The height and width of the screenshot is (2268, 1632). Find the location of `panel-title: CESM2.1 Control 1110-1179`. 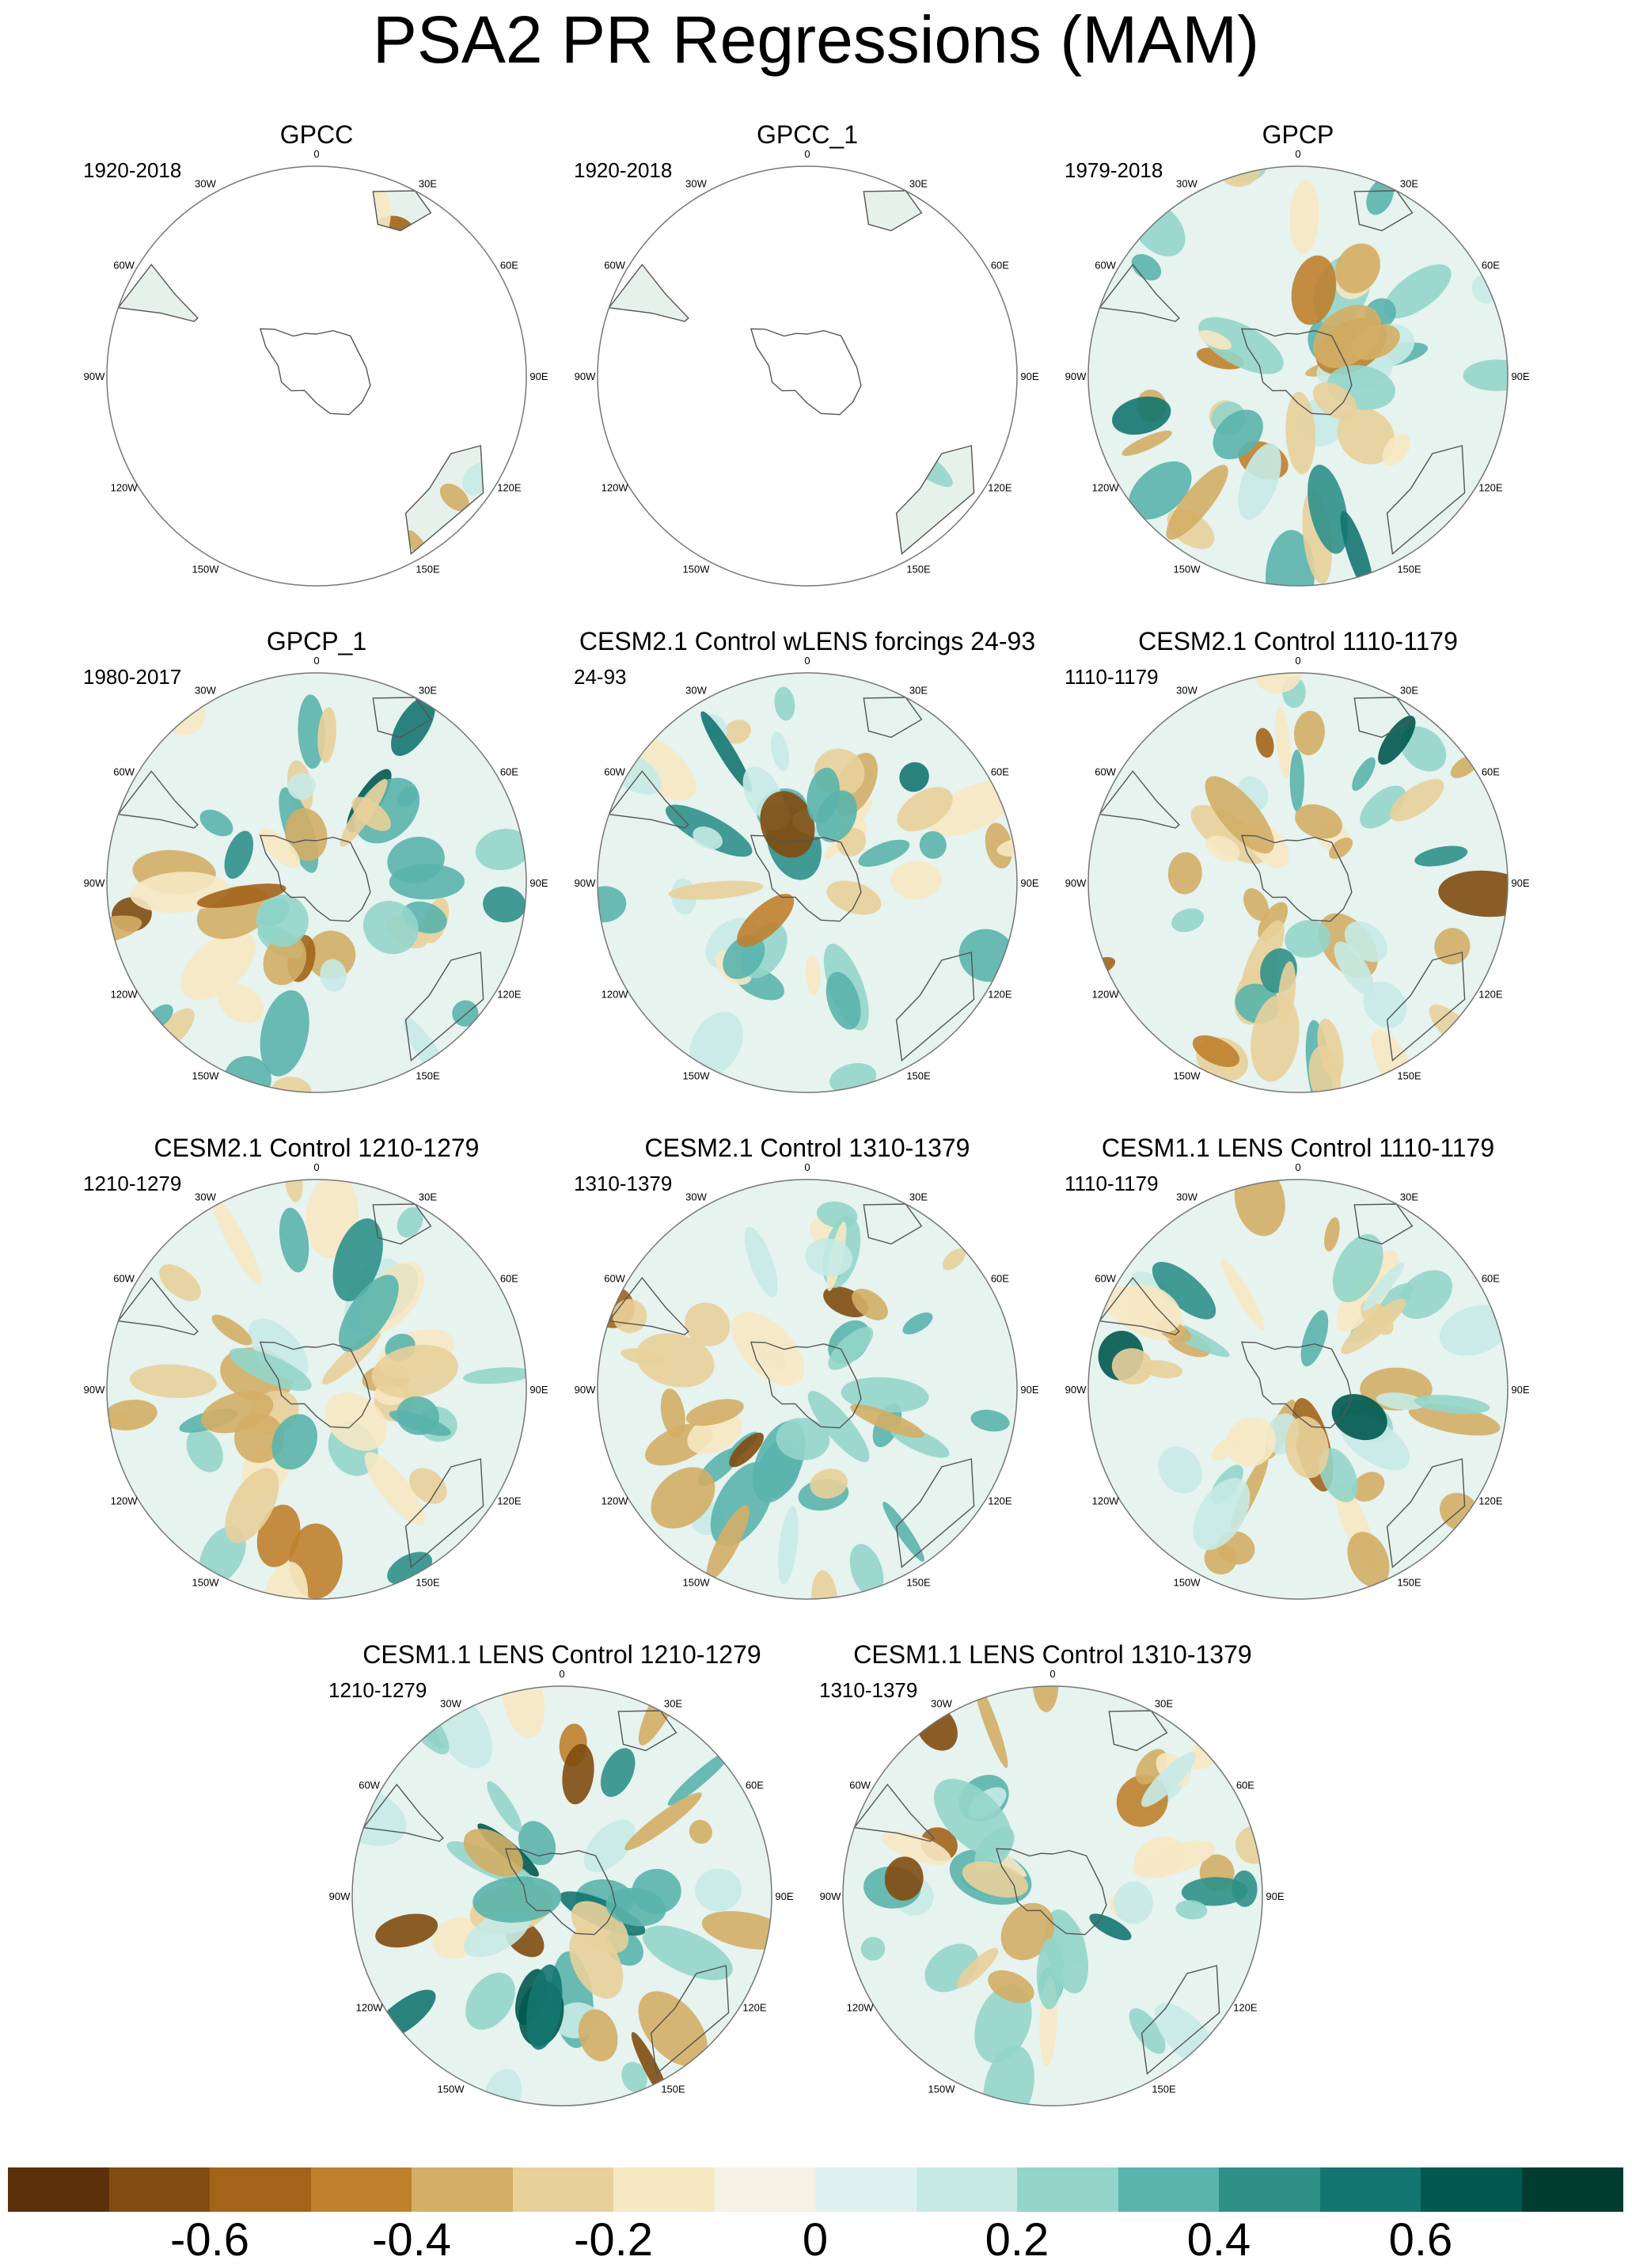

panel-title: CESM2.1 Control 1110-1179 is located at coordinates (1298, 641).